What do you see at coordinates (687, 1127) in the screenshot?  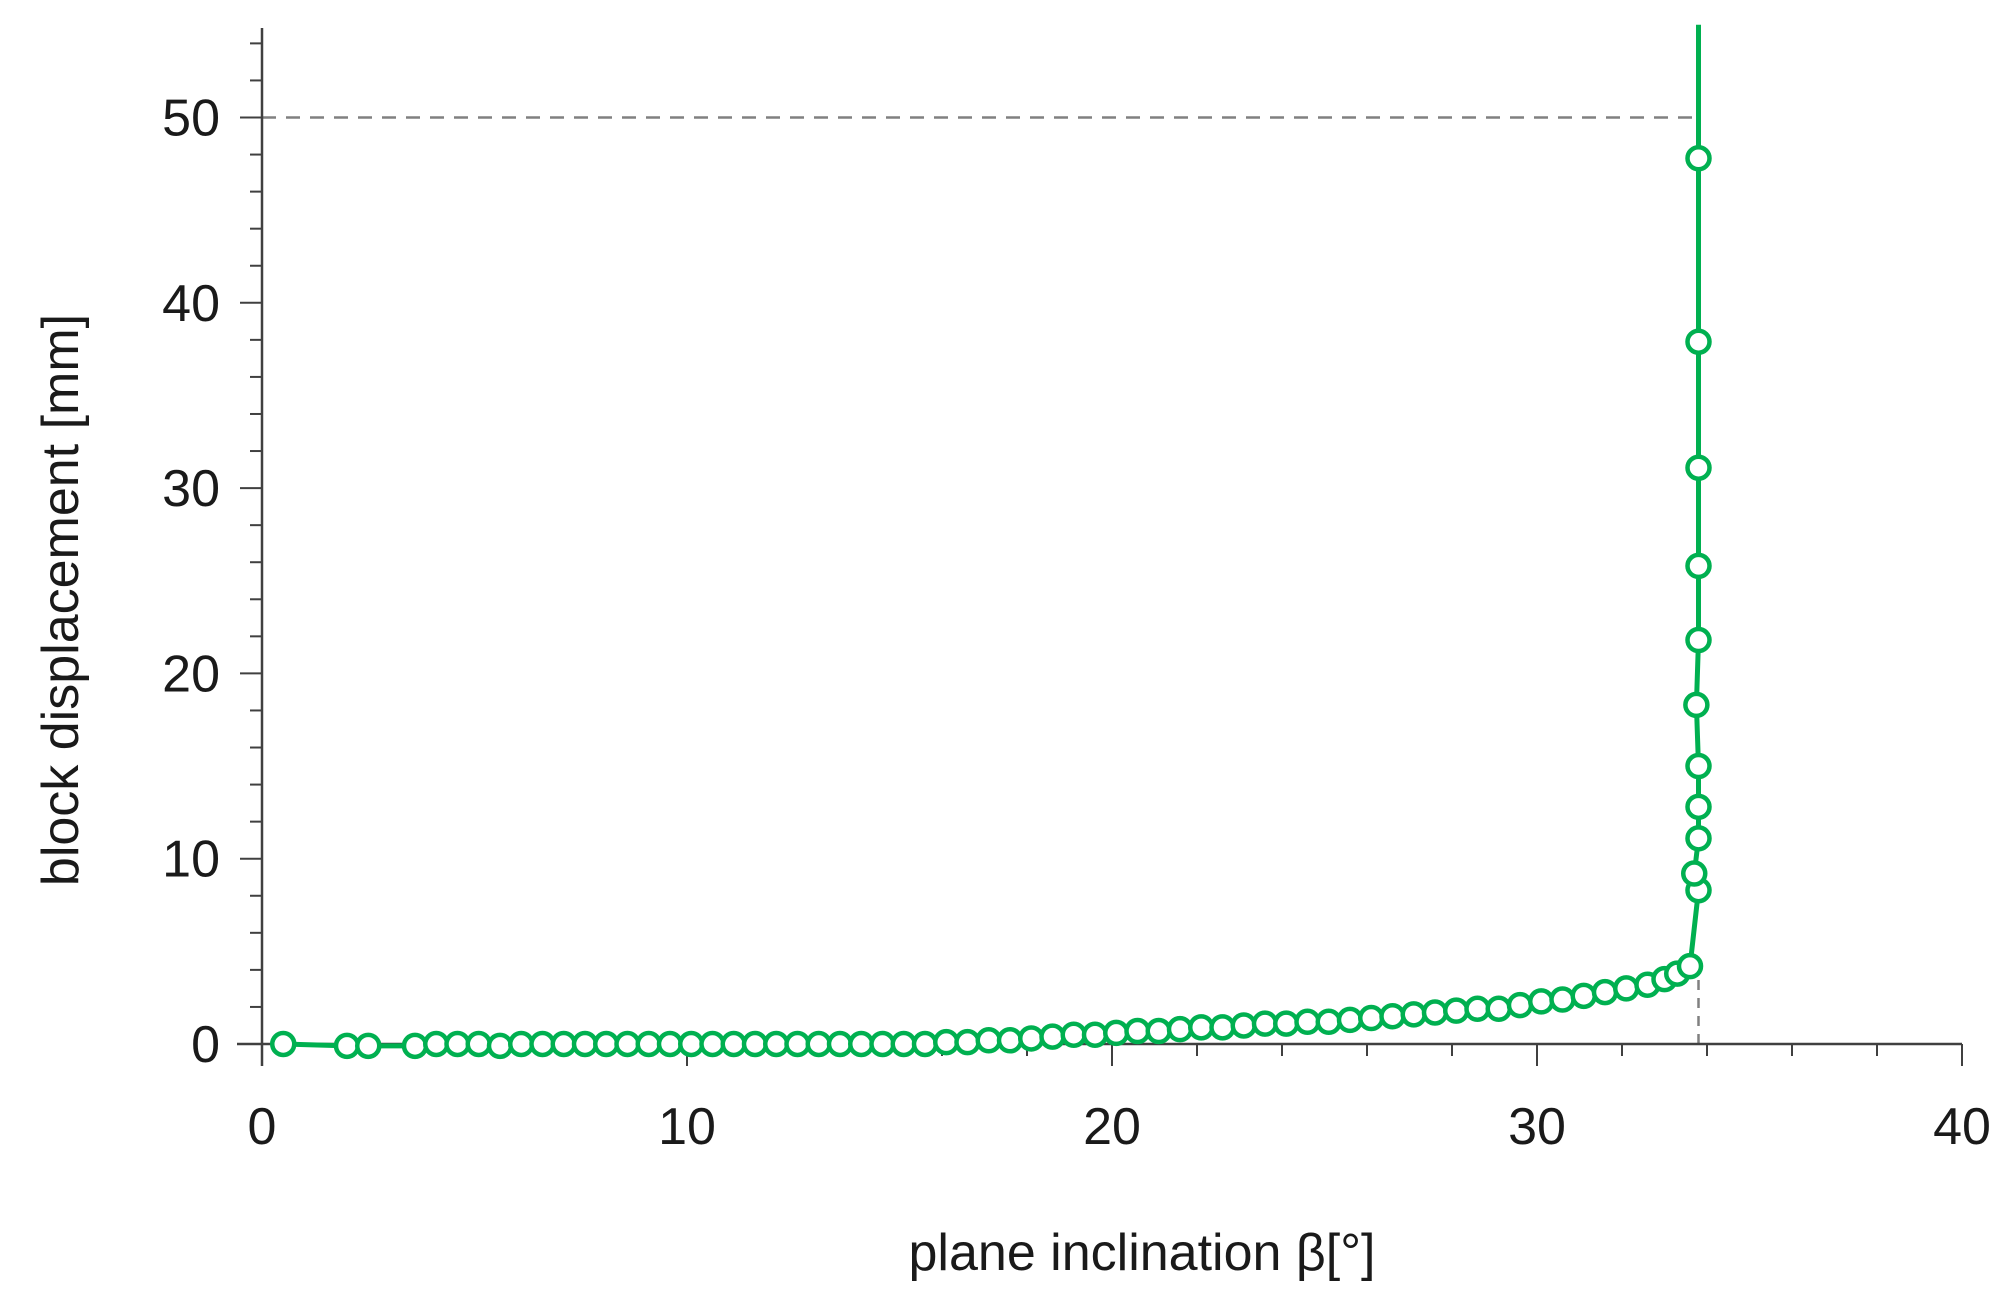 I see `x-tick-label: 10` at bounding box center [687, 1127].